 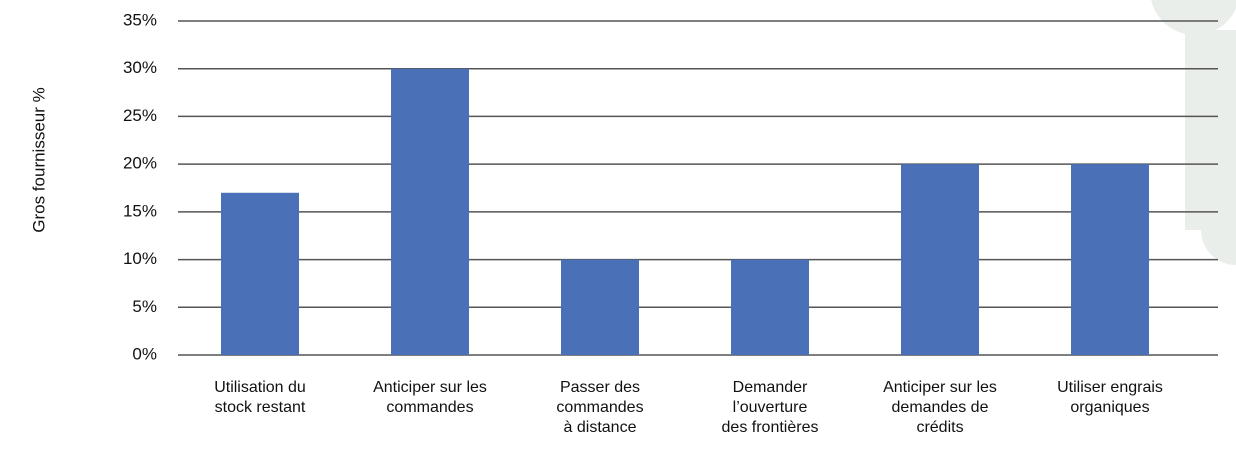 I want to click on x-tick-label: Utilisation du stock restant, so click(x=260, y=397).